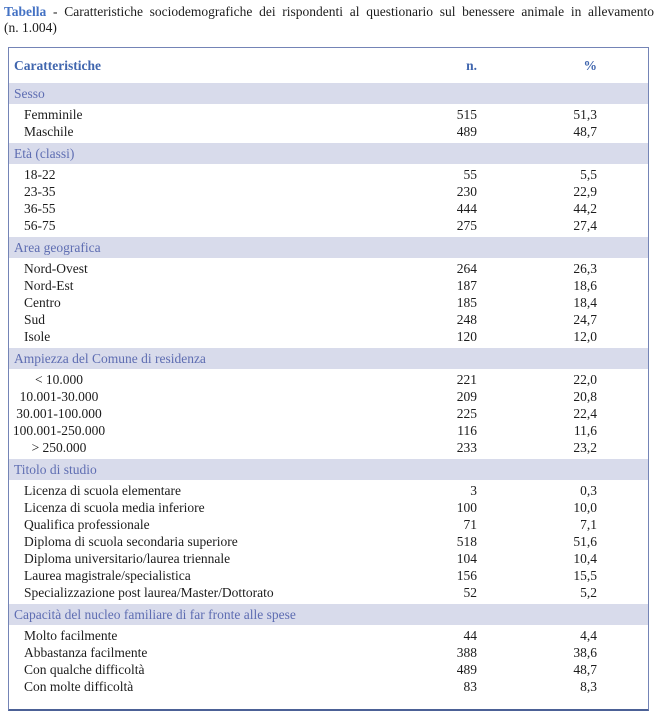 This screenshot has width=656, height=711. What do you see at coordinates (588, 593) in the screenshot?
I see `row-percent: 5,2` at bounding box center [588, 593].